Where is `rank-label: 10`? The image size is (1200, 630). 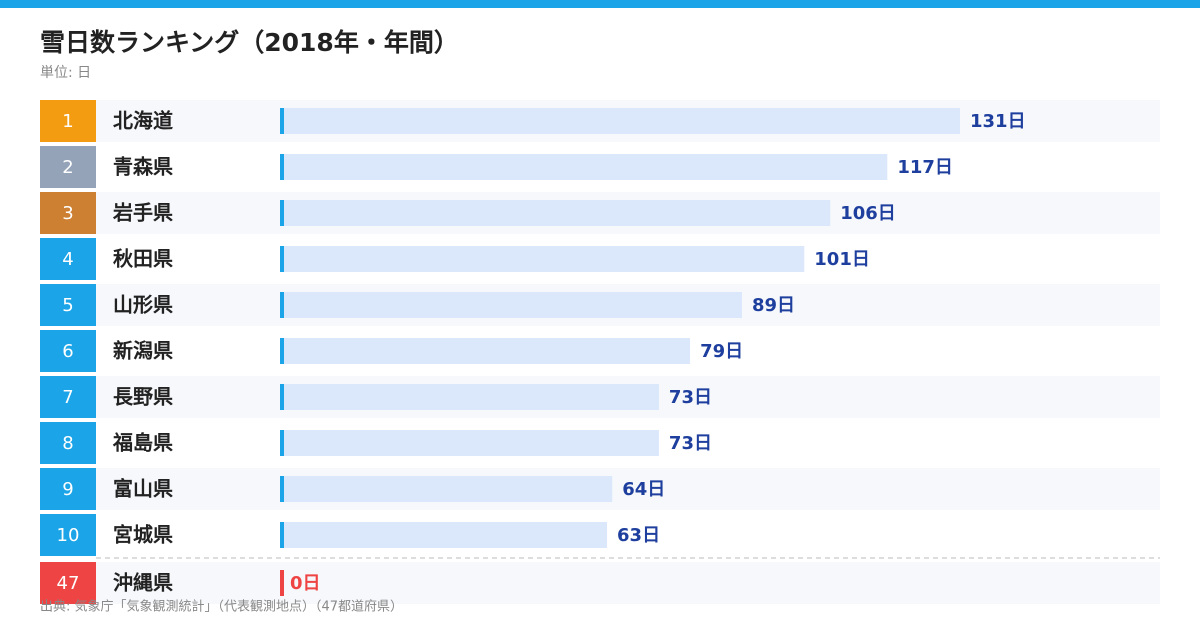
rank-label: 10 is located at coordinates (68, 535).